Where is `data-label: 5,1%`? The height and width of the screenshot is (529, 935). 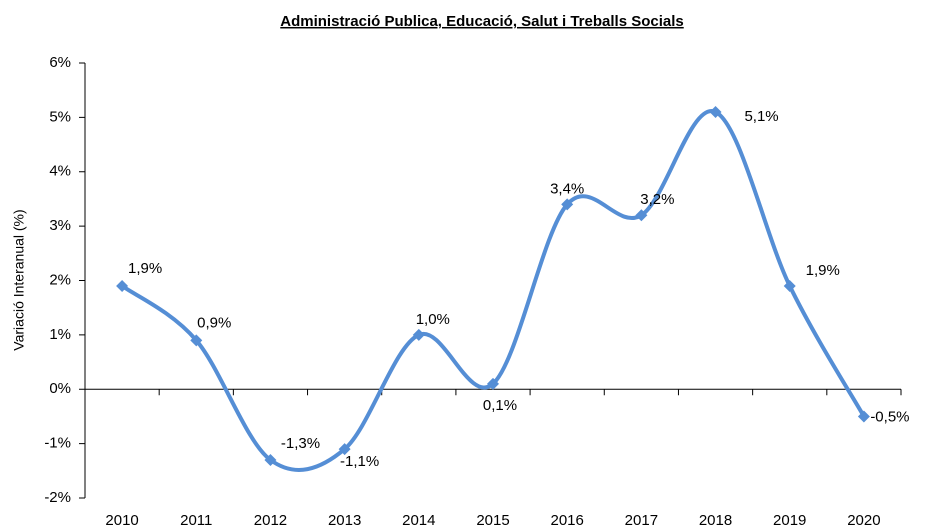
data-label: 5,1% is located at coordinates (761, 116).